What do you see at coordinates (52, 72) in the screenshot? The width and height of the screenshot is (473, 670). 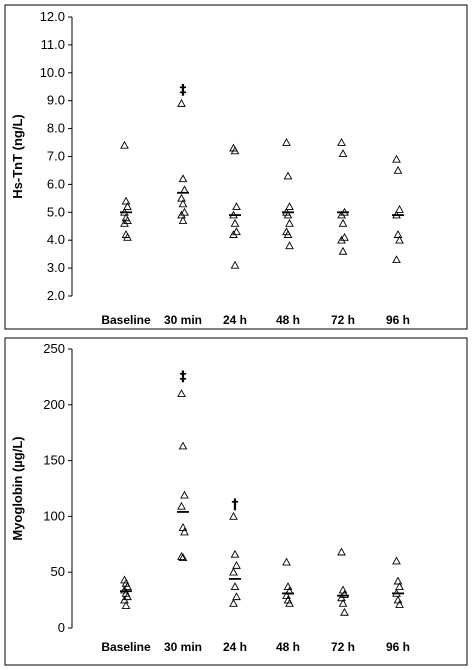 I see `y-tick-label: 10.0` at bounding box center [52, 72].